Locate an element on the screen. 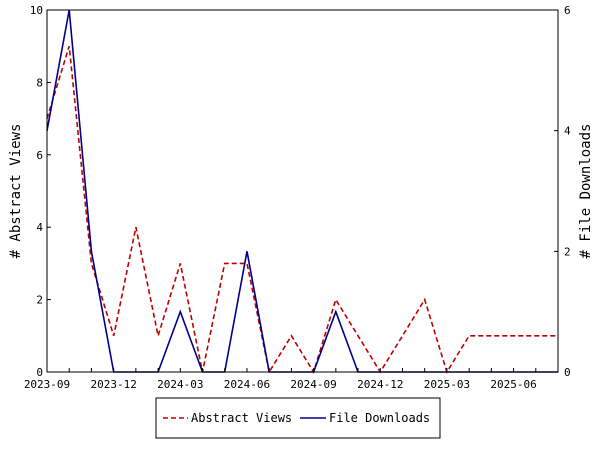 The height and width of the screenshot is (454, 600). legend: Abstract Views File Downloads is located at coordinates (298, 418).